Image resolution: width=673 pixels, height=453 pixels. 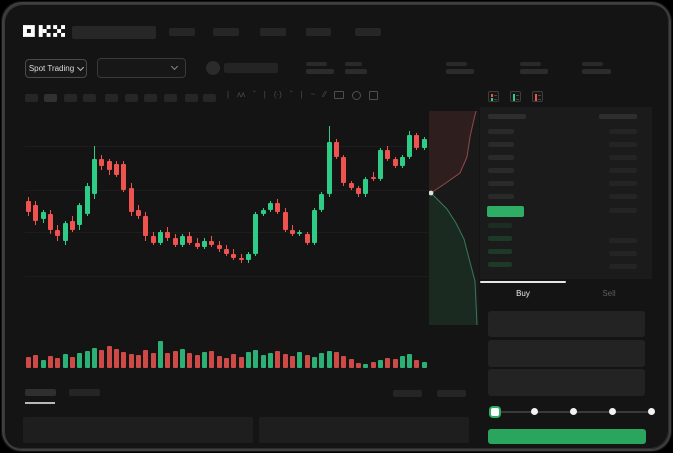 What do you see at coordinates (623, 210) in the screenshot?
I see `last-price-amount-placeholder` at bounding box center [623, 210].